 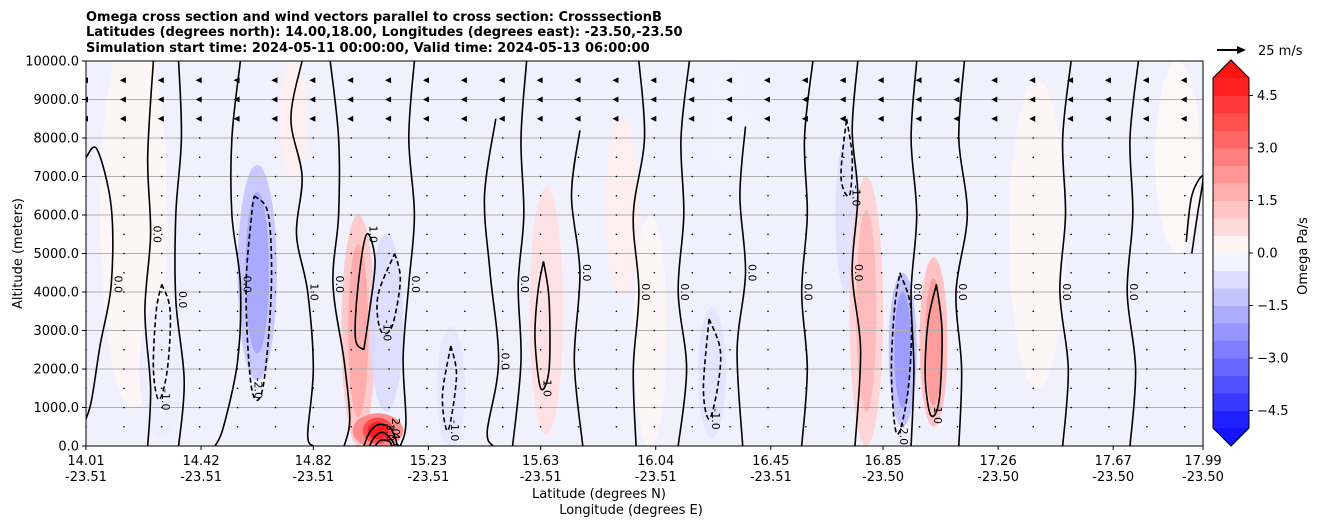 What do you see at coordinates (541, 477) in the screenshot?
I see `x-tick-label-lon-4: -23.51` at bounding box center [541, 477].